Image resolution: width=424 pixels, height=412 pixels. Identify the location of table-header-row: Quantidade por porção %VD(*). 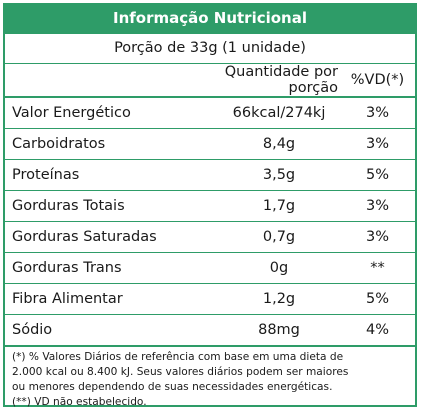
(210, 81).